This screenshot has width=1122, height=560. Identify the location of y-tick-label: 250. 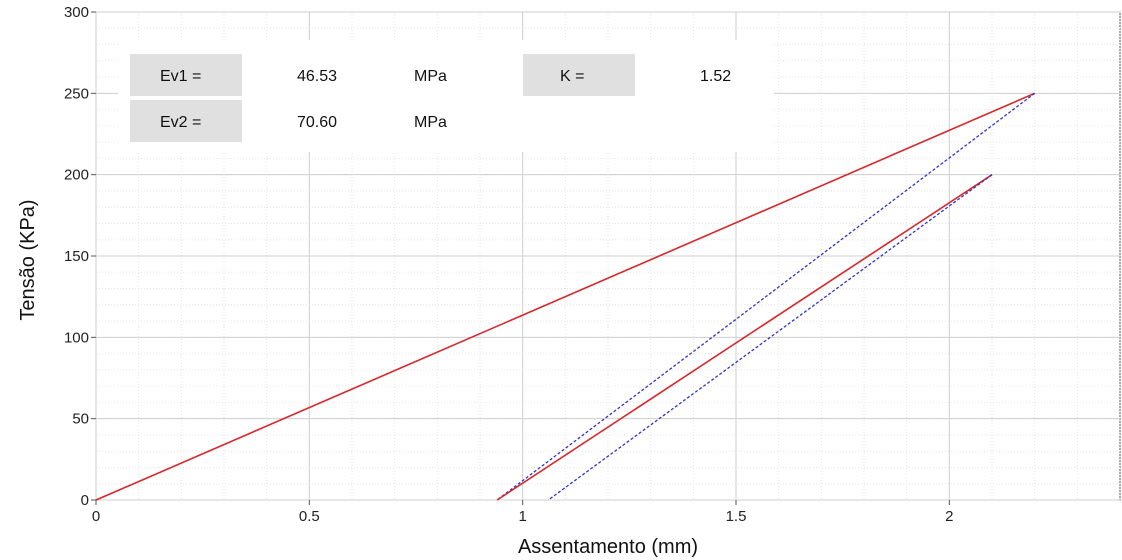
(76, 93).